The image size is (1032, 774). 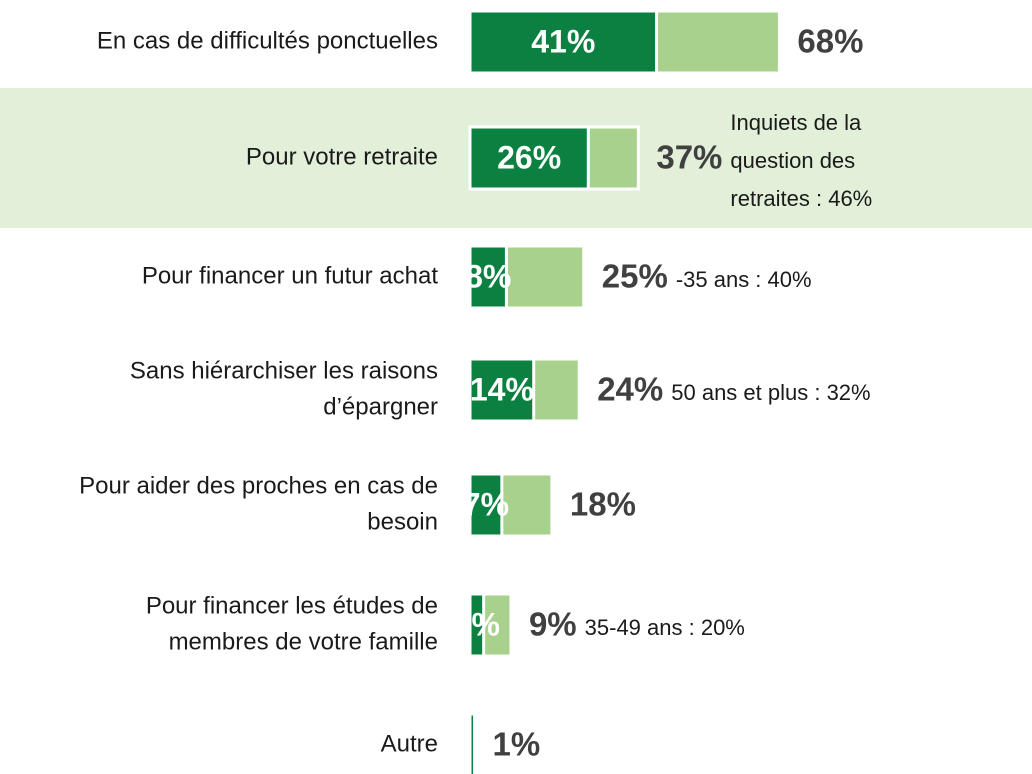 What do you see at coordinates (290, 275) in the screenshot?
I see `category-label: Pour financer un futur achat` at bounding box center [290, 275].